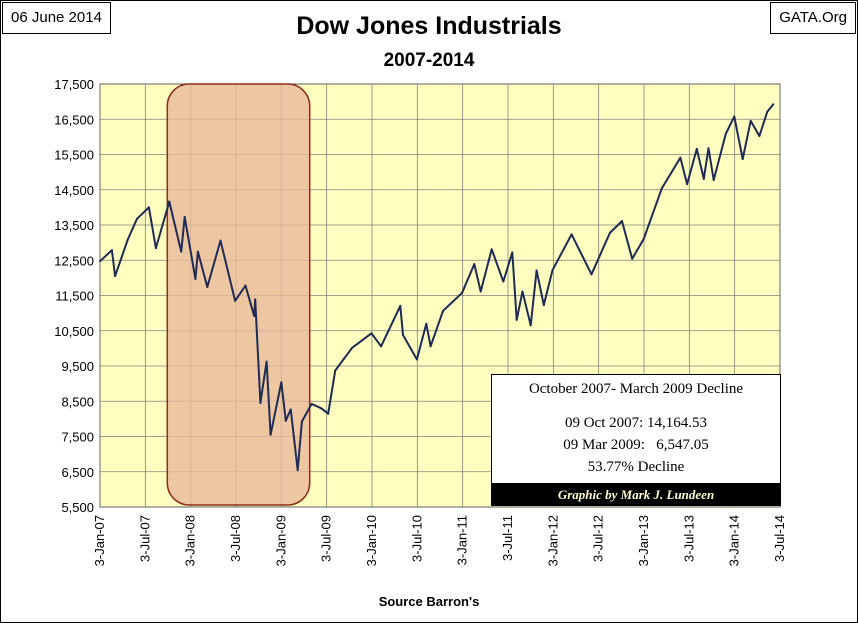  Describe the element at coordinates (56, 18) in the screenshot. I see `date-label: 06 June 2014` at that location.